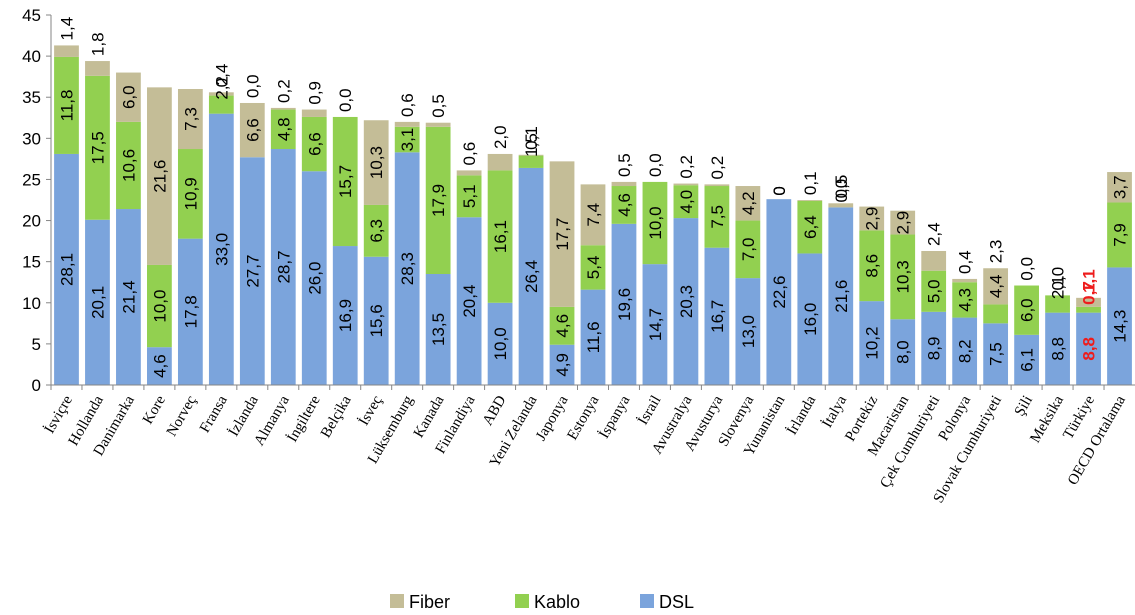  I want to click on bar-dsl-kore, so click(159, 366).